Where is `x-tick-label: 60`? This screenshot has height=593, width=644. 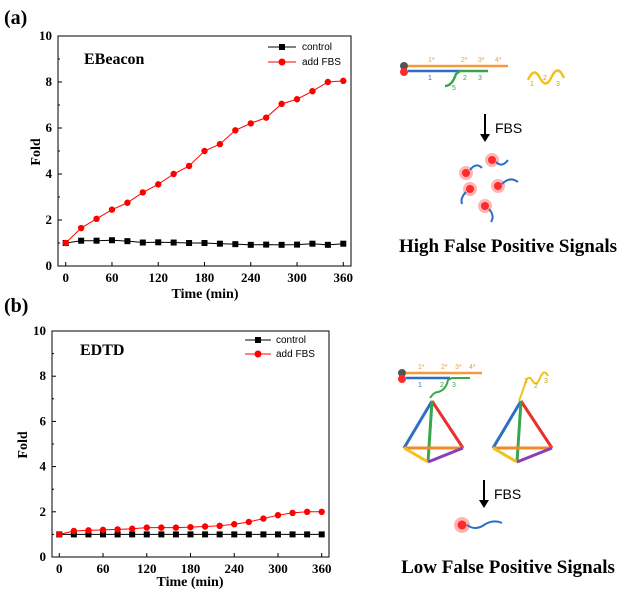 x-tick-label: 60 is located at coordinates (111, 277).